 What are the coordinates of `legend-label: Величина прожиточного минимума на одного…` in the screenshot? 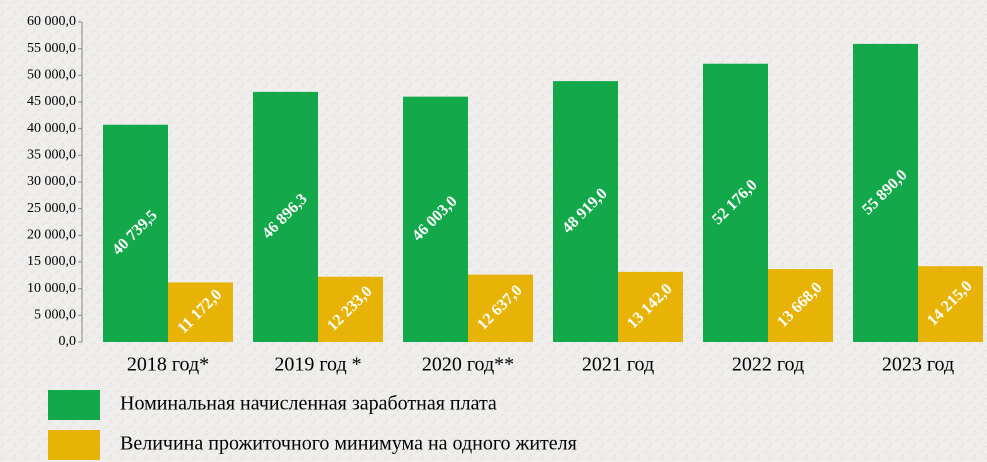 It's located at (348, 444).